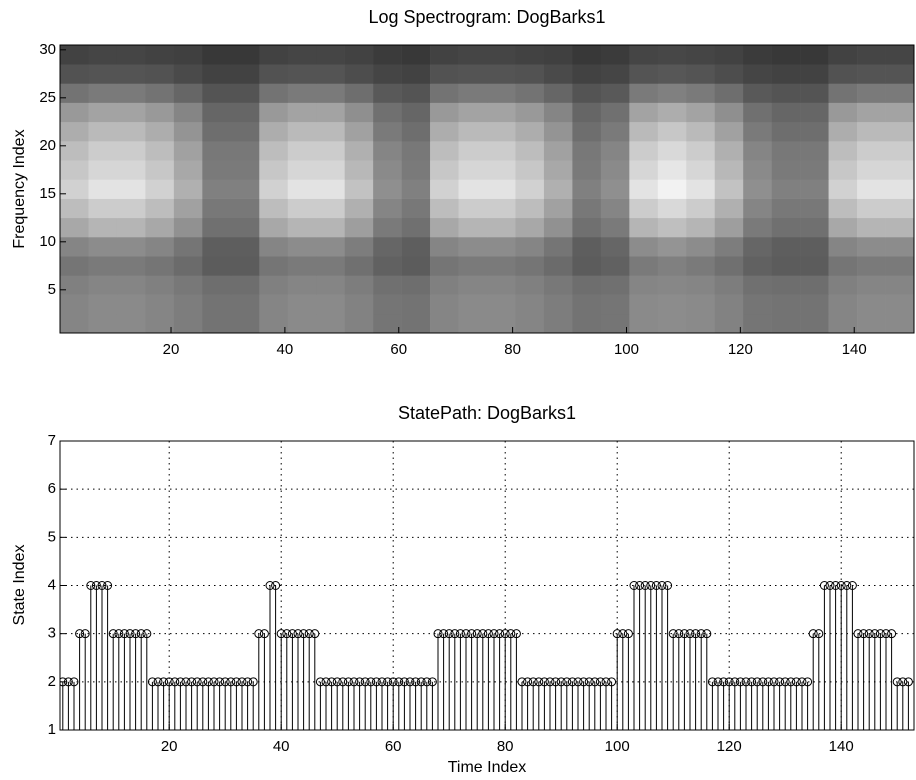 The width and height of the screenshot is (916, 780). Describe the element at coordinates (512, 349) in the screenshot. I see `x-tick-label: 80` at that location.